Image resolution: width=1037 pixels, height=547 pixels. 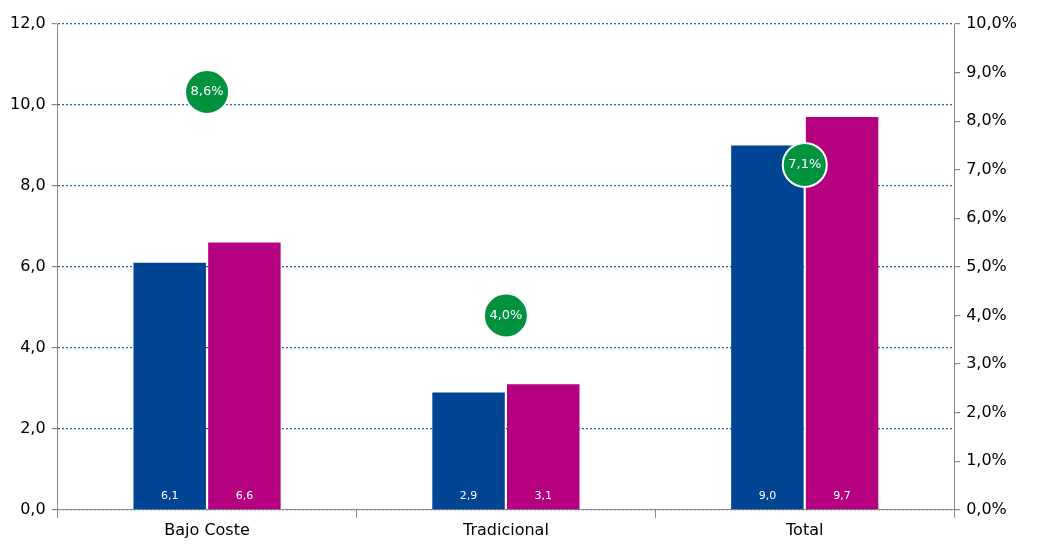 I want to click on y-tick-label: 12,0, so click(x=28, y=23).